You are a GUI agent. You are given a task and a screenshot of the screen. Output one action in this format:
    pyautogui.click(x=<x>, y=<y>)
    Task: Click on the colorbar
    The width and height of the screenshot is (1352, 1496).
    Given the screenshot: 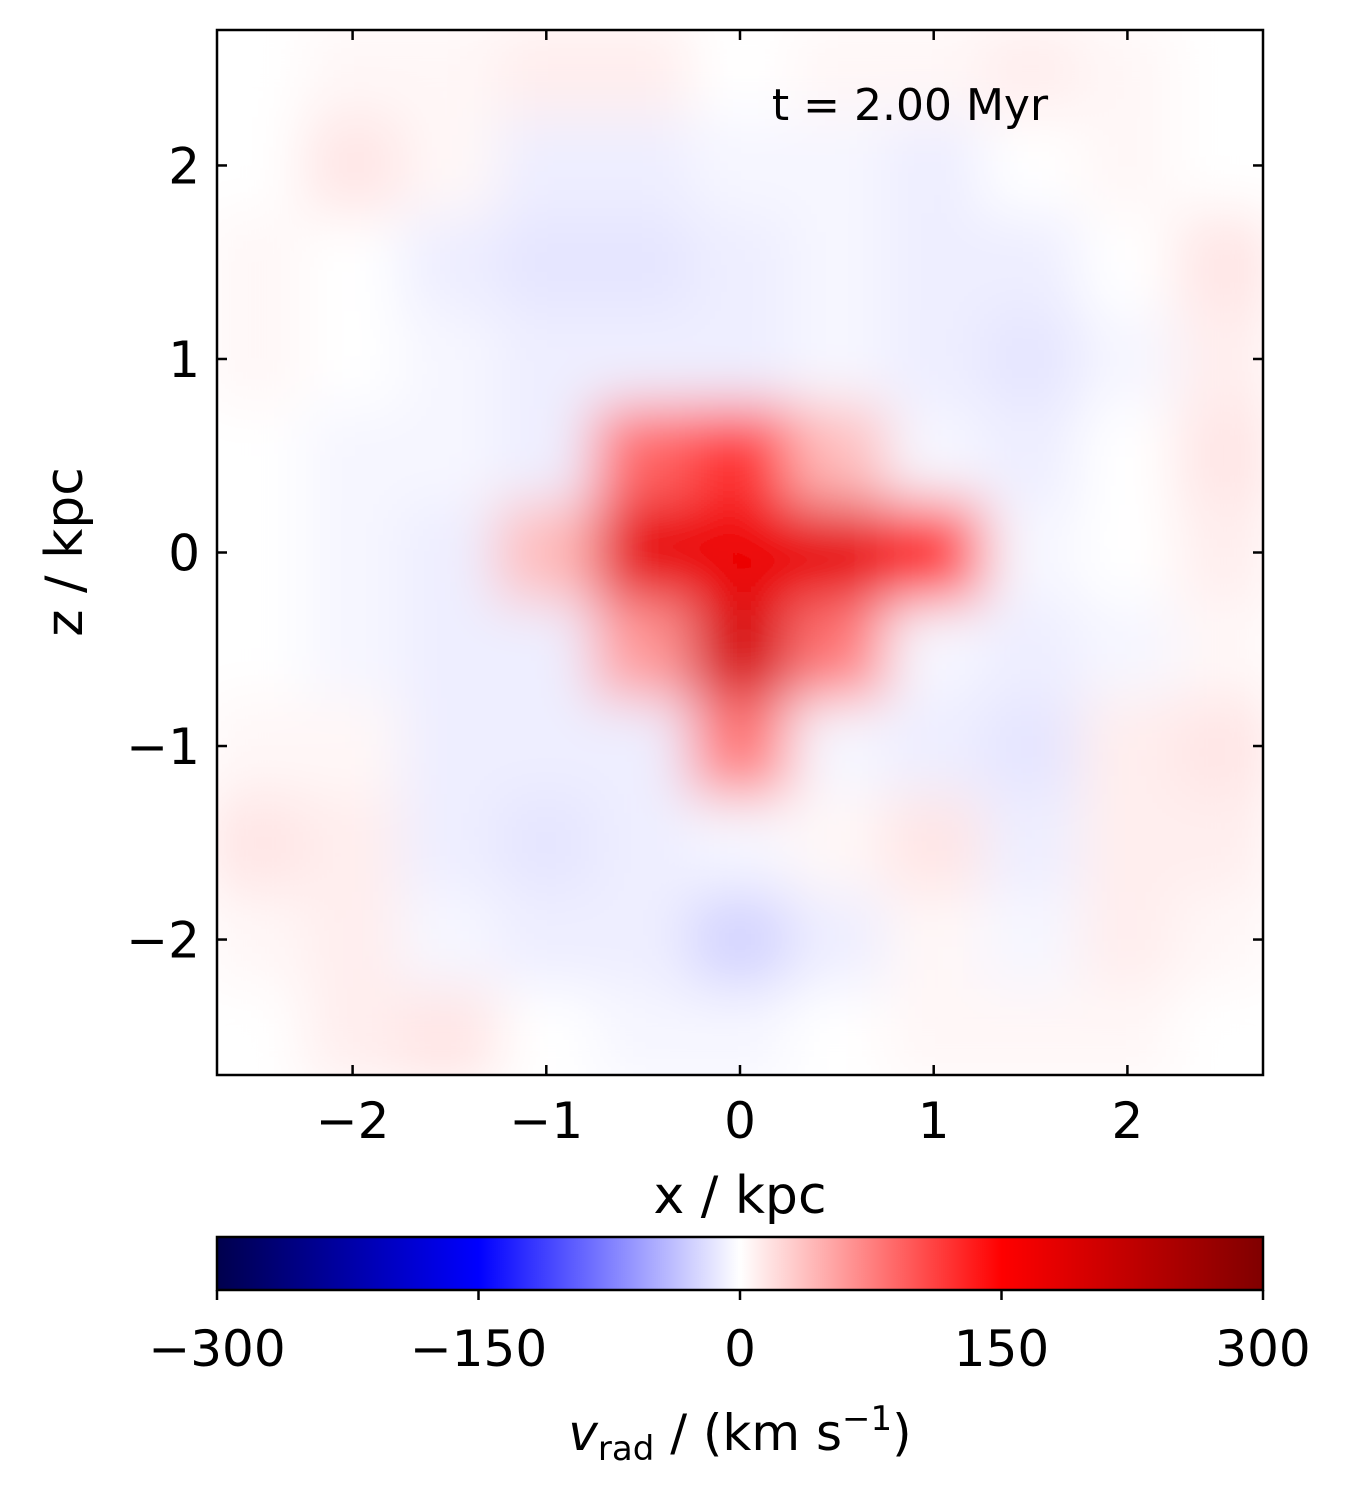 What is the action you would take?
    pyautogui.click(x=740, y=1263)
    